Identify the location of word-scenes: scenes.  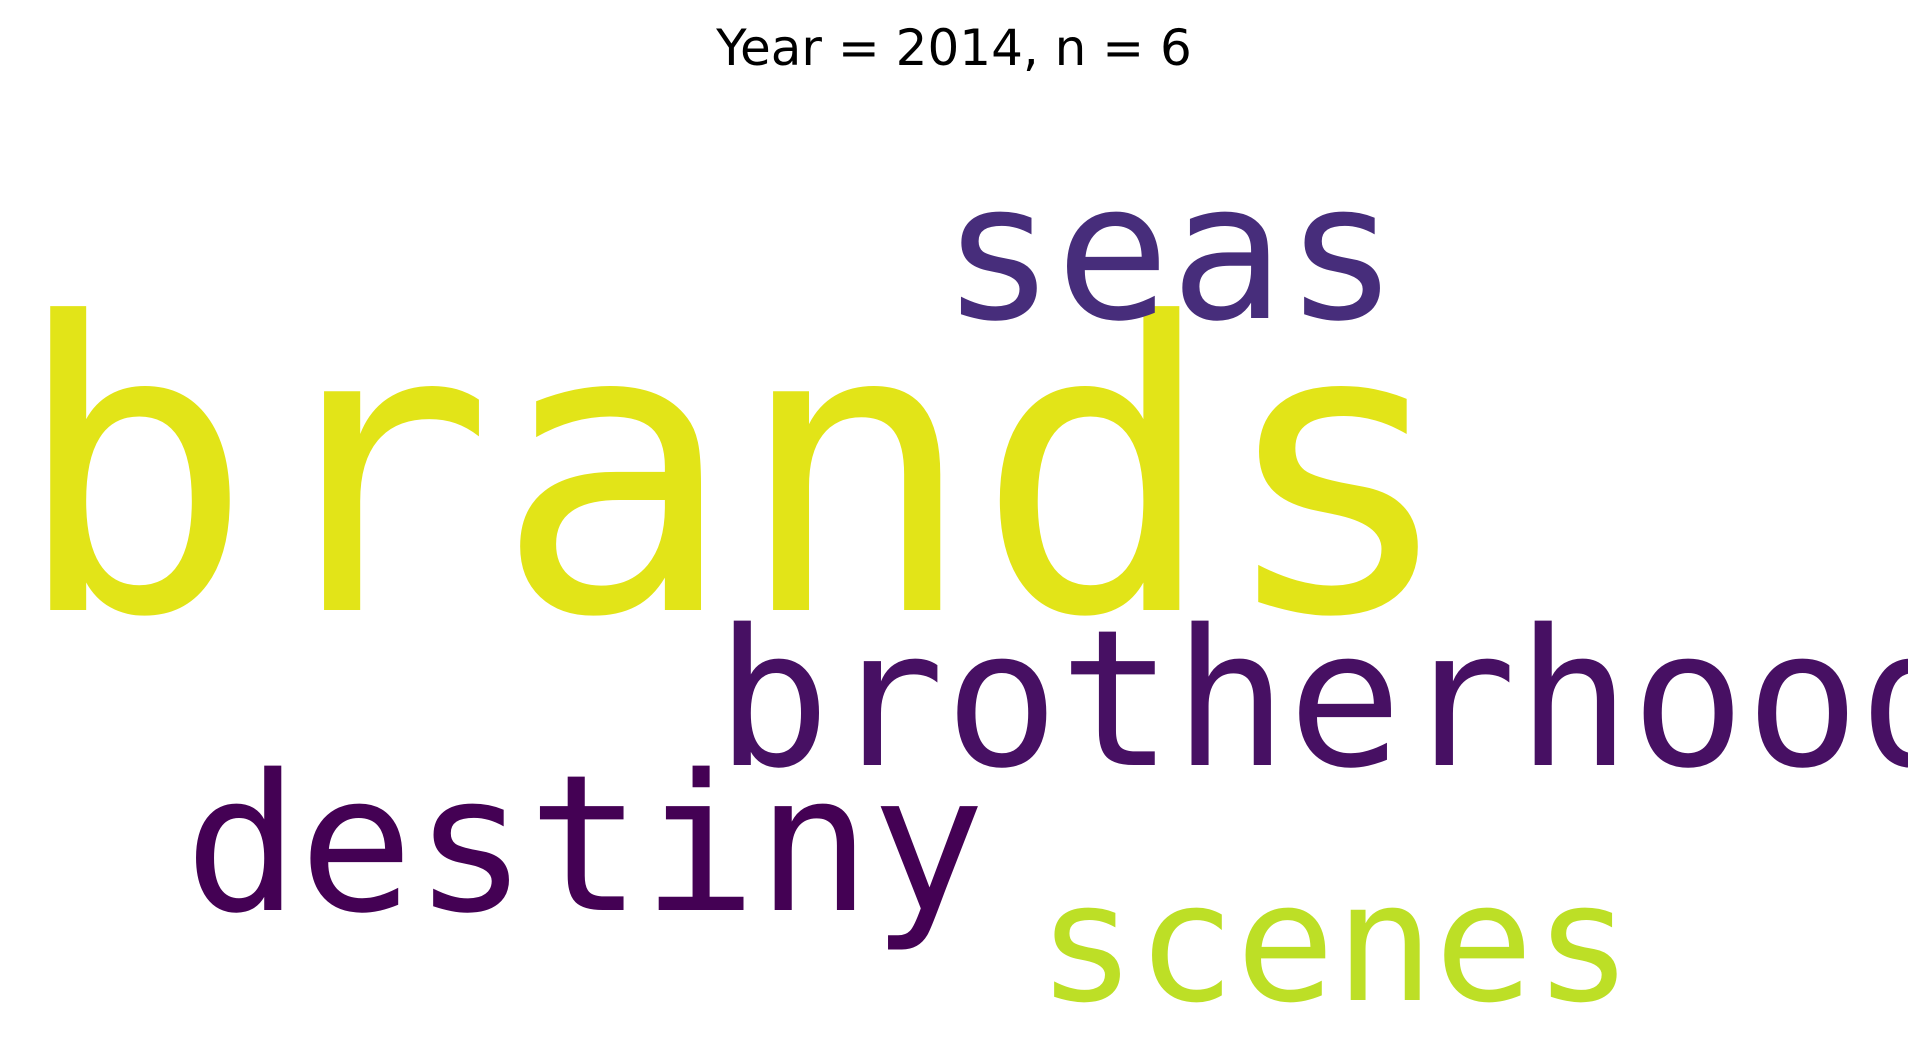
(1335, 943).